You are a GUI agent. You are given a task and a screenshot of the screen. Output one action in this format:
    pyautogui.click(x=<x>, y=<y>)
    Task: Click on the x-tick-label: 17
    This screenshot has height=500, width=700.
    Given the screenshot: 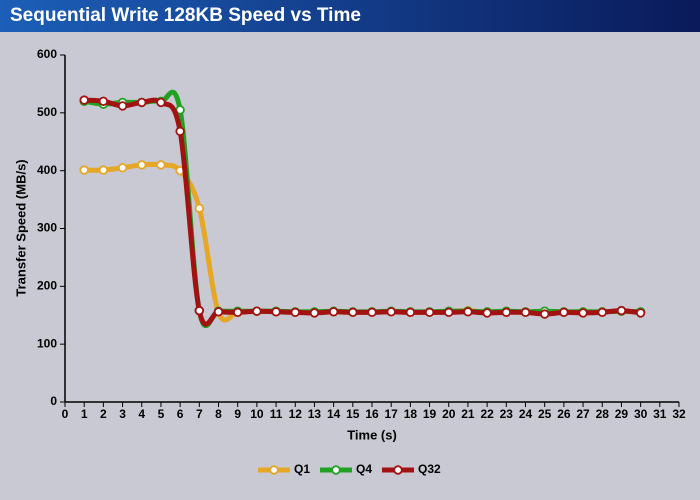 What is the action you would take?
    pyautogui.click(x=392, y=414)
    